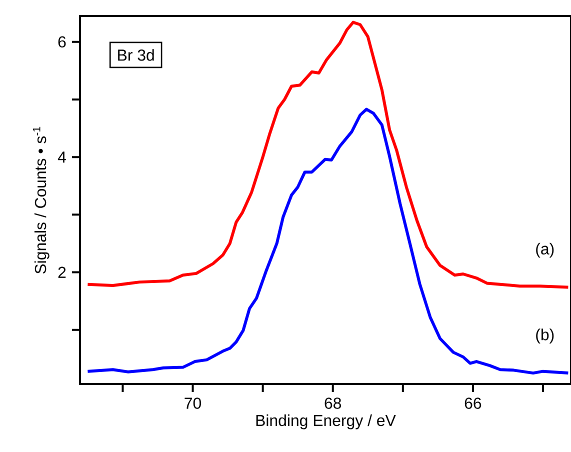 The width and height of the screenshot is (571, 452). I want to click on series-label: (b), so click(545, 336).